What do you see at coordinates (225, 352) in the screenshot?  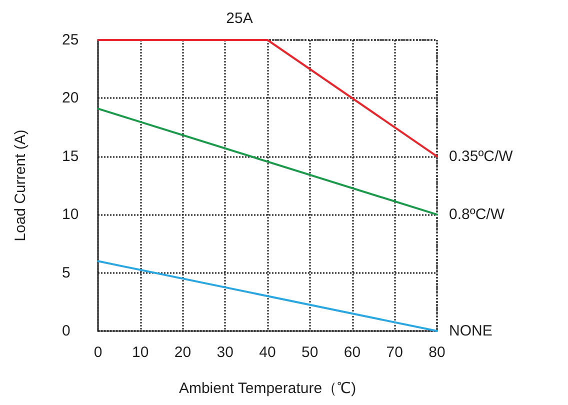 I see `x-tick-label: 30` at bounding box center [225, 352].